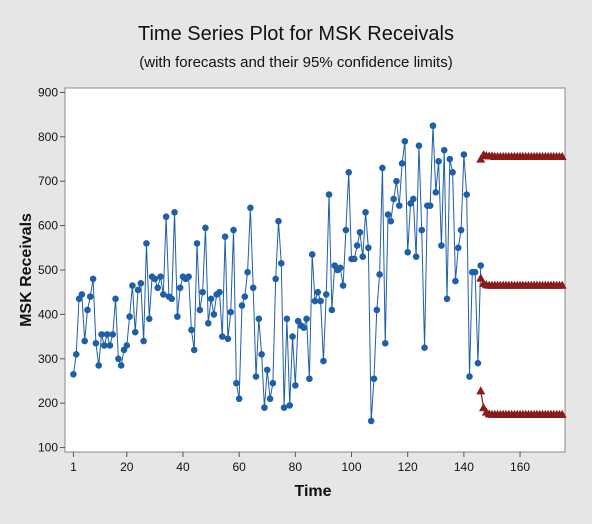 Image resolution: width=592 pixels, height=524 pixels. I want to click on y-tick-label: 900, so click(48, 92).